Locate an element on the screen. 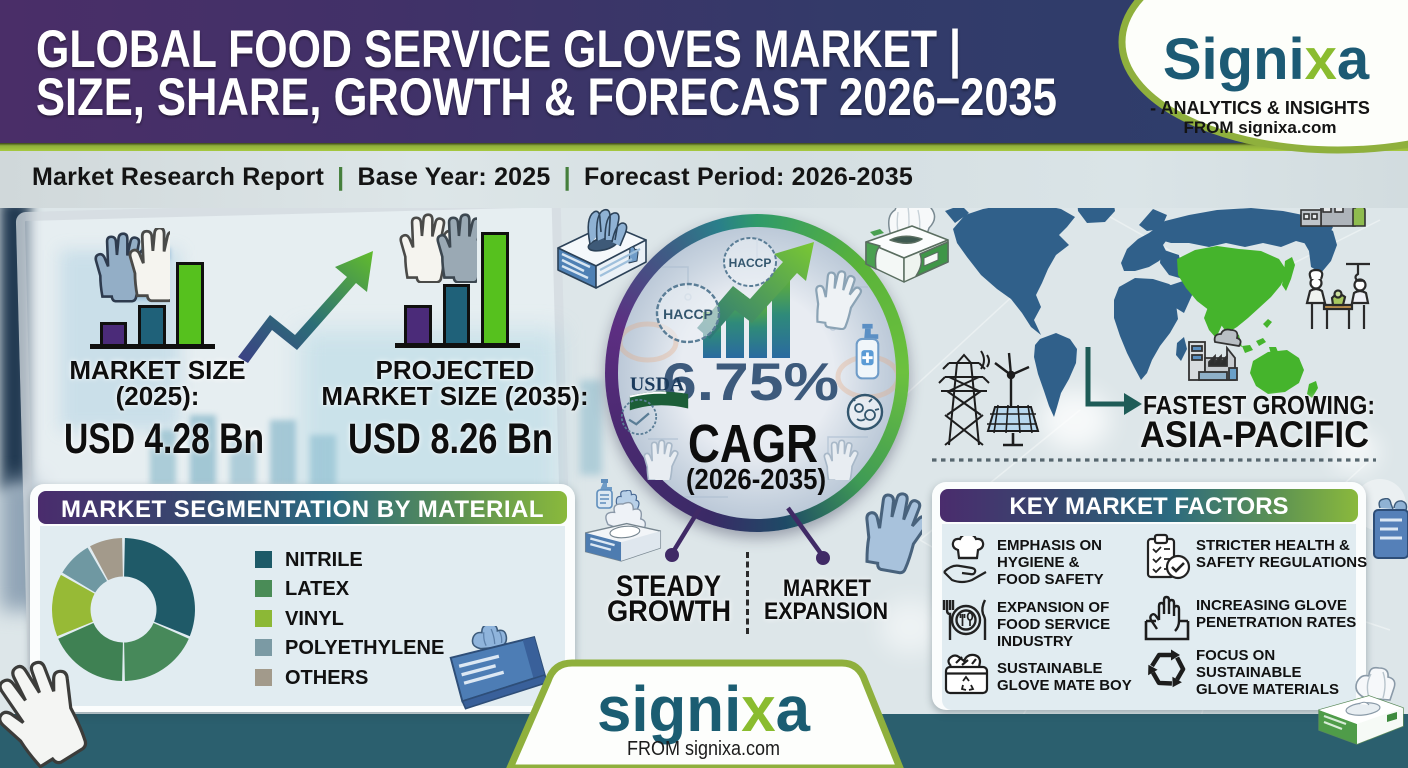 This screenshot has width=1408, height=768. svg-text: ASIA-PACIFIC is located at coordinates (1254, 434).